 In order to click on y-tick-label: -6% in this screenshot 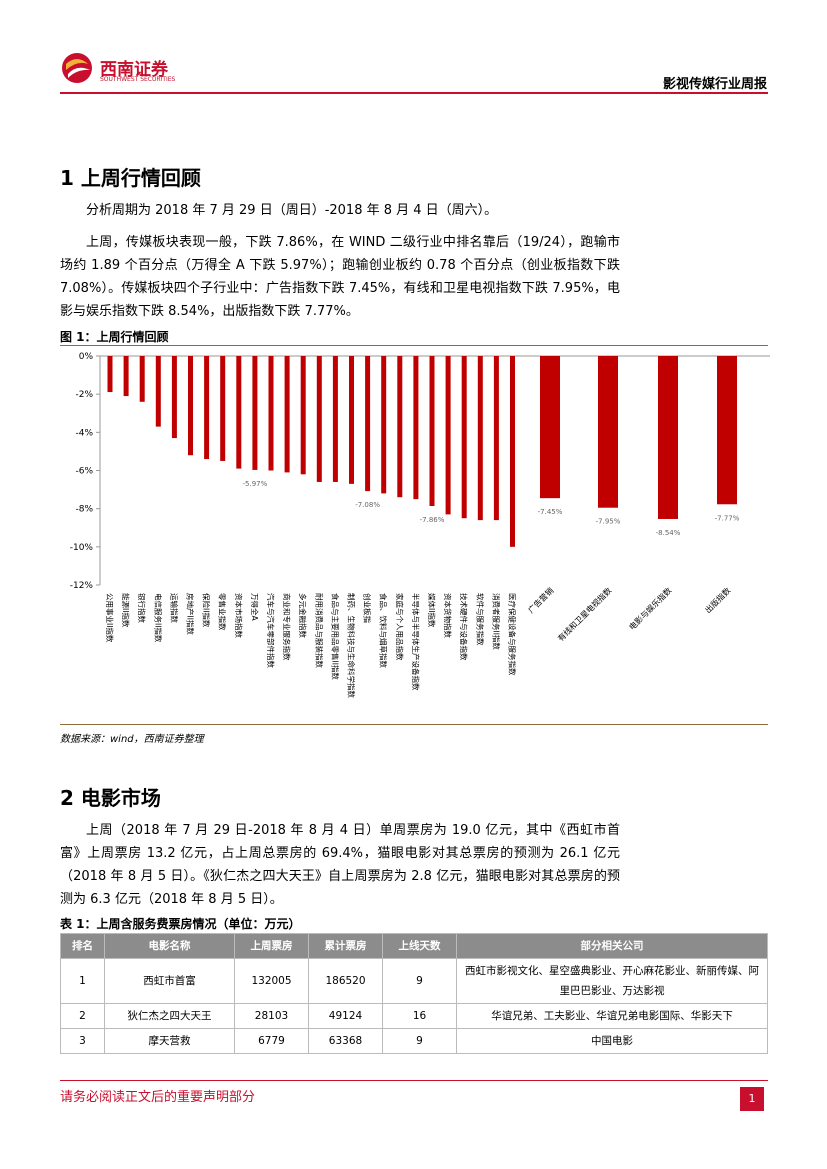, I will do `click(84, 472)`.